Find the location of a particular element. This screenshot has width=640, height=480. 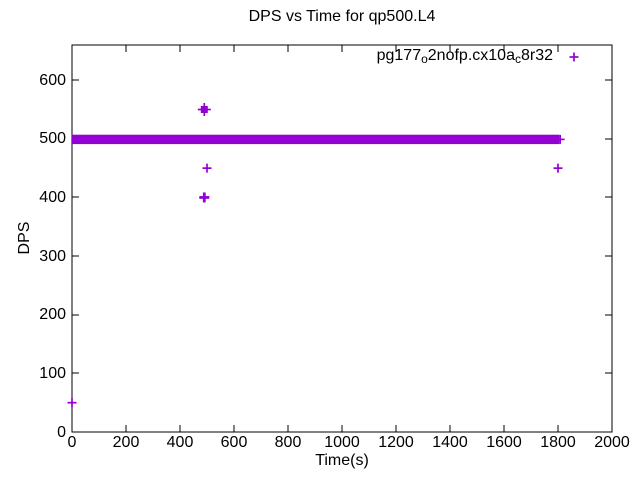

legend-label-segment: 8r32 is located at coordinates (536, 55).